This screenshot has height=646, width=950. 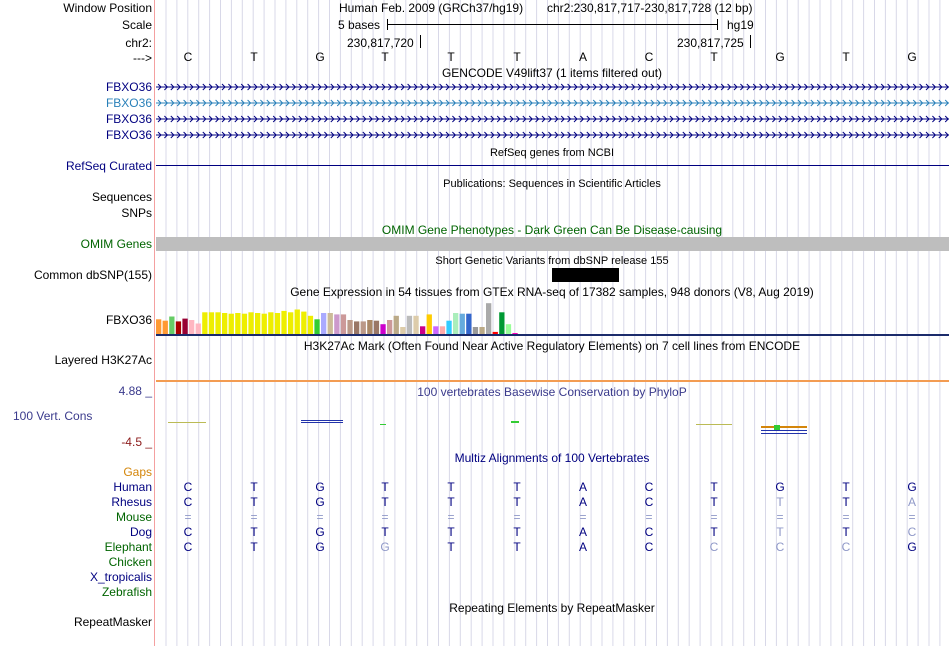 I want to click on gtex-expression-chart, so click(x=356, y=316).